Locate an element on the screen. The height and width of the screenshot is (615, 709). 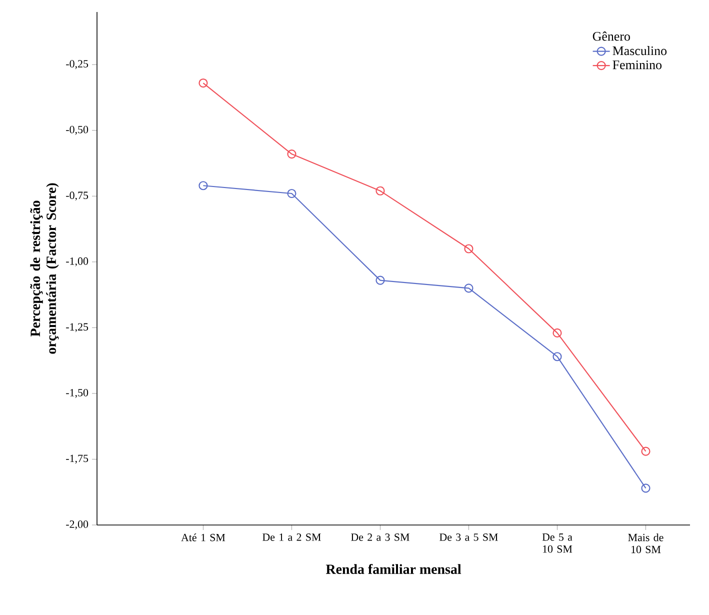
legend-label: Feminino is located at coordinates (637, 65).